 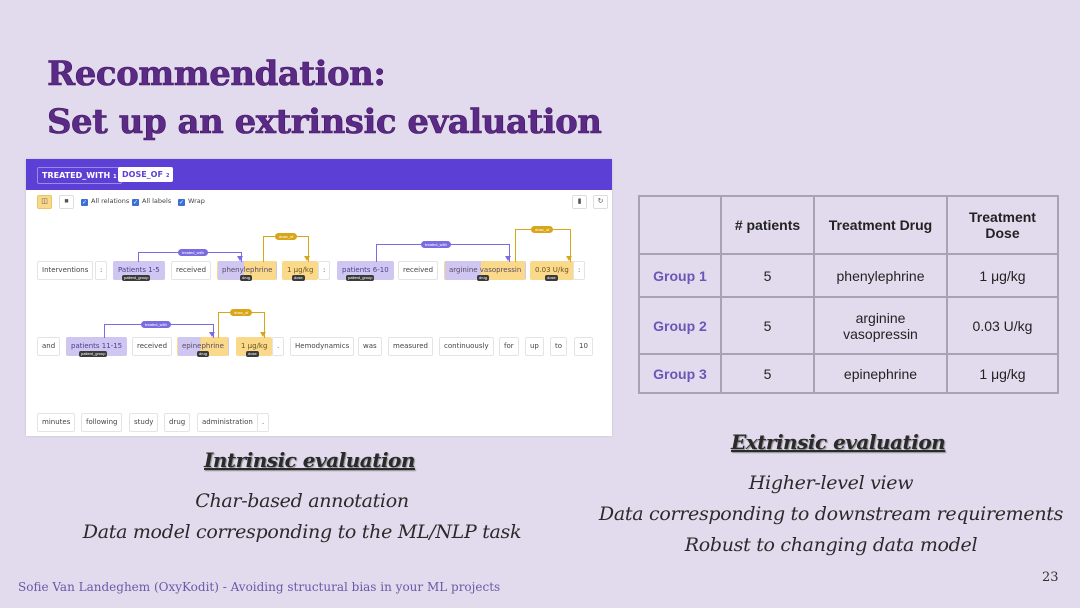 I want to click on tab-label: DOSE_OF, so click(x=142, y=174).